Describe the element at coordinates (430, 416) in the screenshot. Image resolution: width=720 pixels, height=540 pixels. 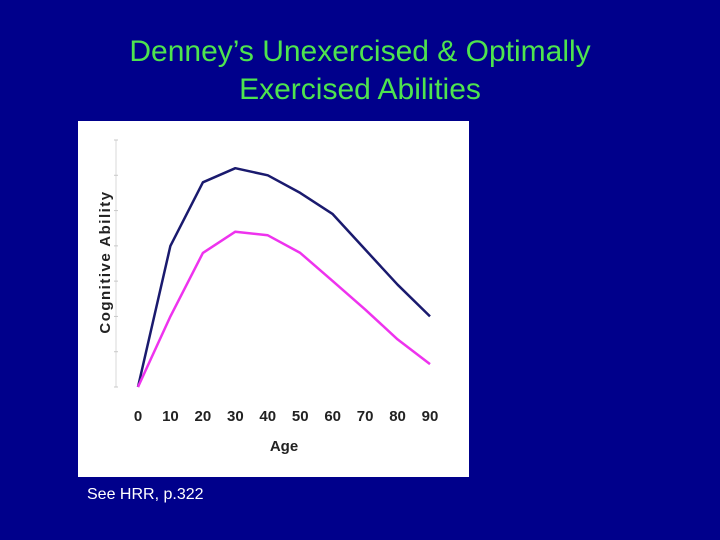
I see `x-tick-label: 90` at that location.